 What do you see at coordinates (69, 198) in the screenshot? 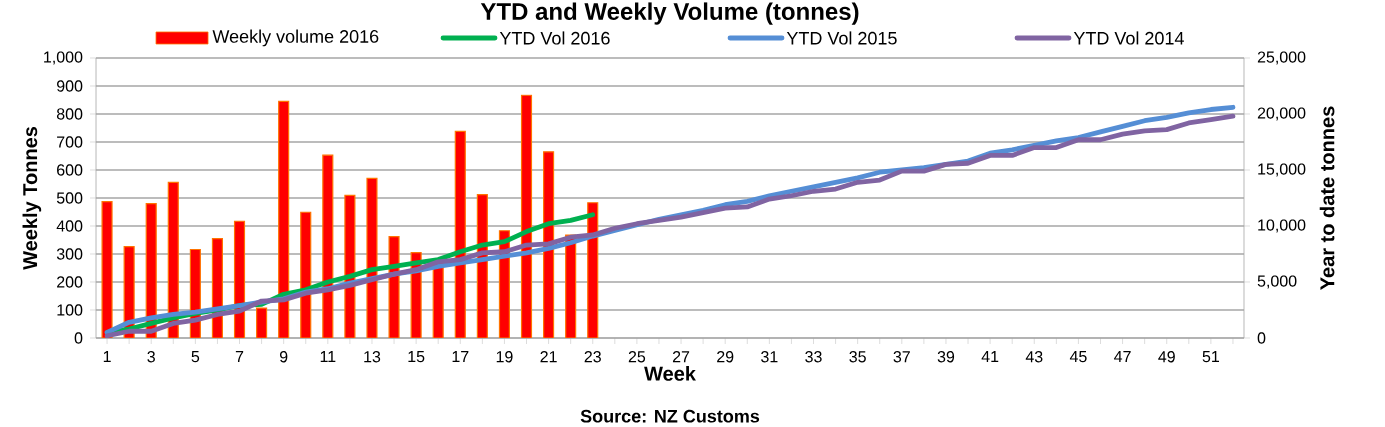
I see `y-tick-label: 500` at bounding box center [69, 198].